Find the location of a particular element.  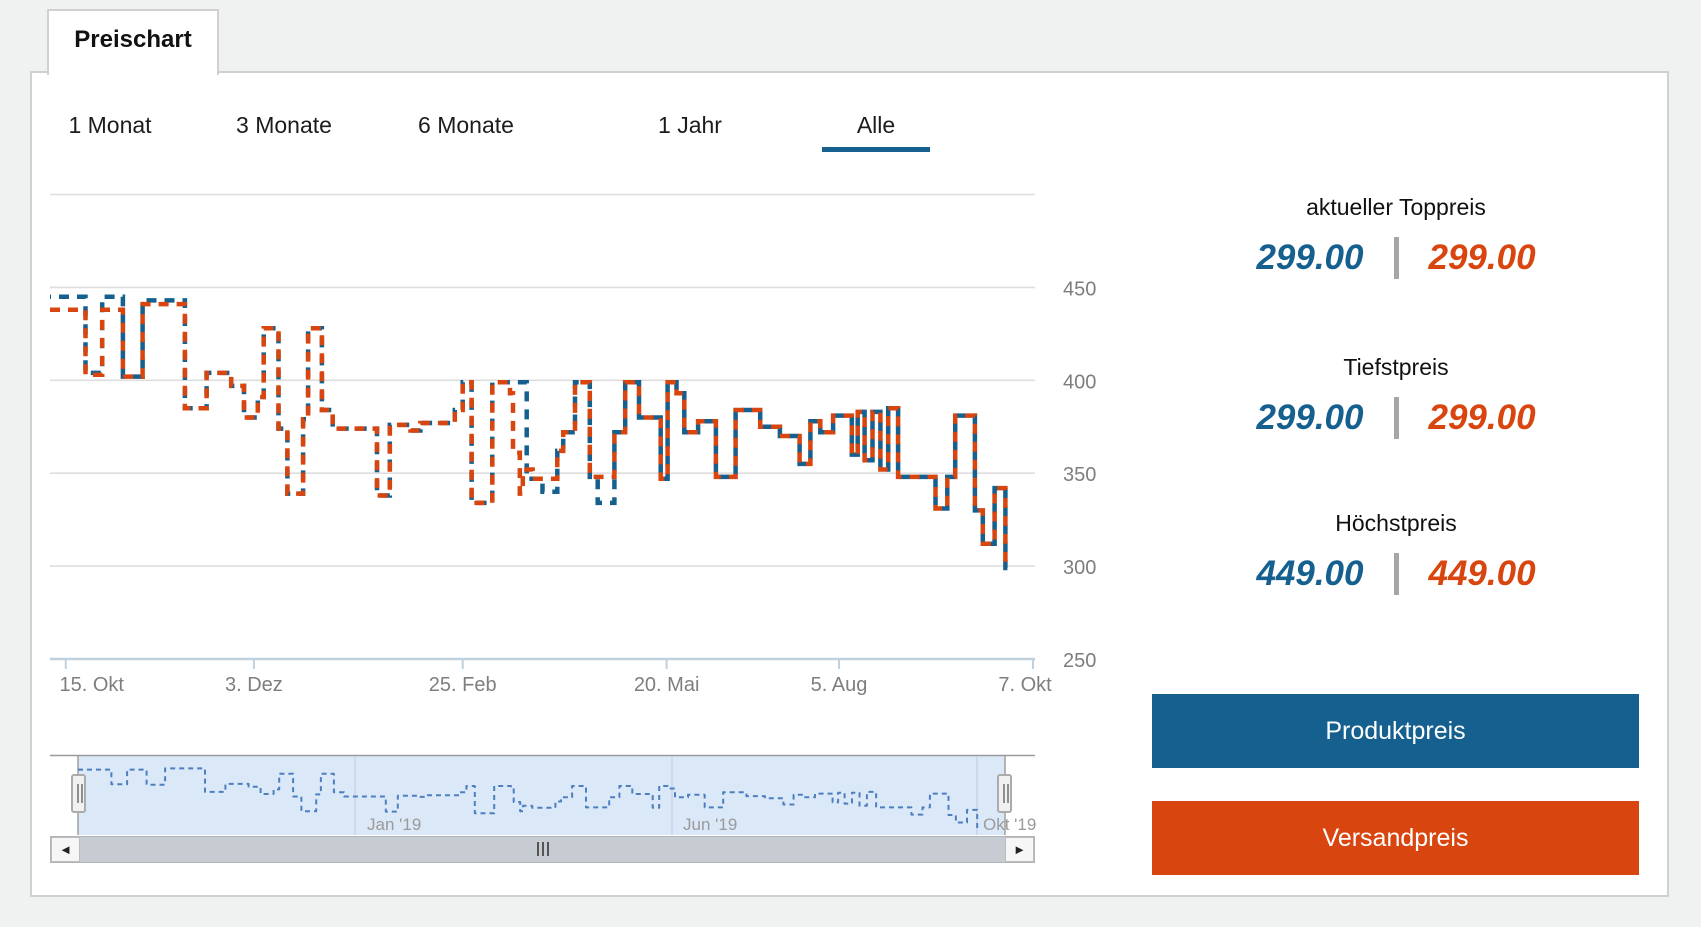

scroll-left-button: ◄ is located at coordinates (65, 849).